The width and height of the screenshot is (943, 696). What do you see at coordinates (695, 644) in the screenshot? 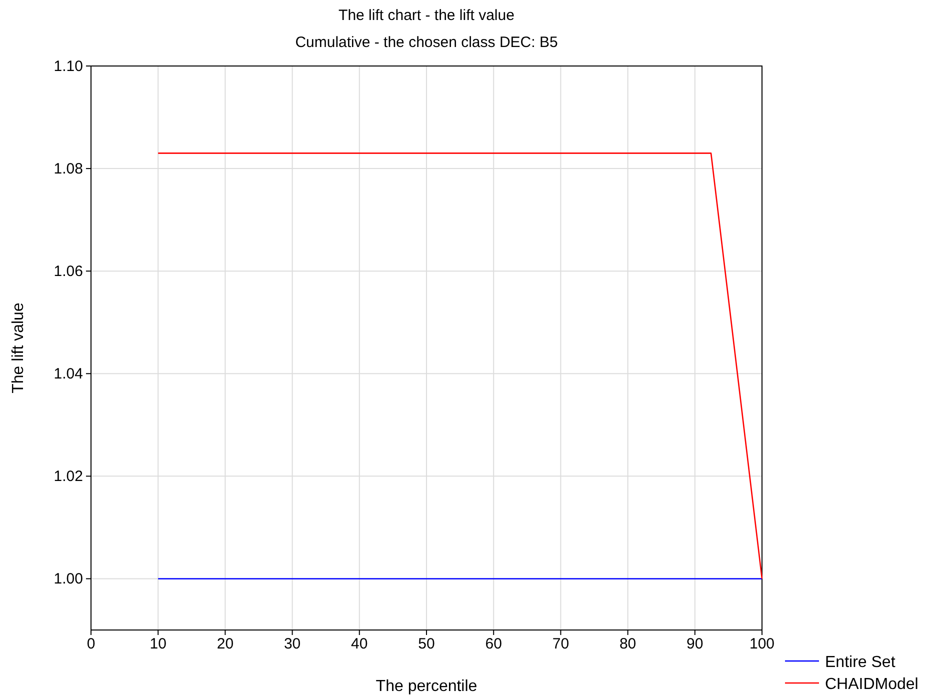
I see `x-tick-label: 90` at bounding box center [695, 644].